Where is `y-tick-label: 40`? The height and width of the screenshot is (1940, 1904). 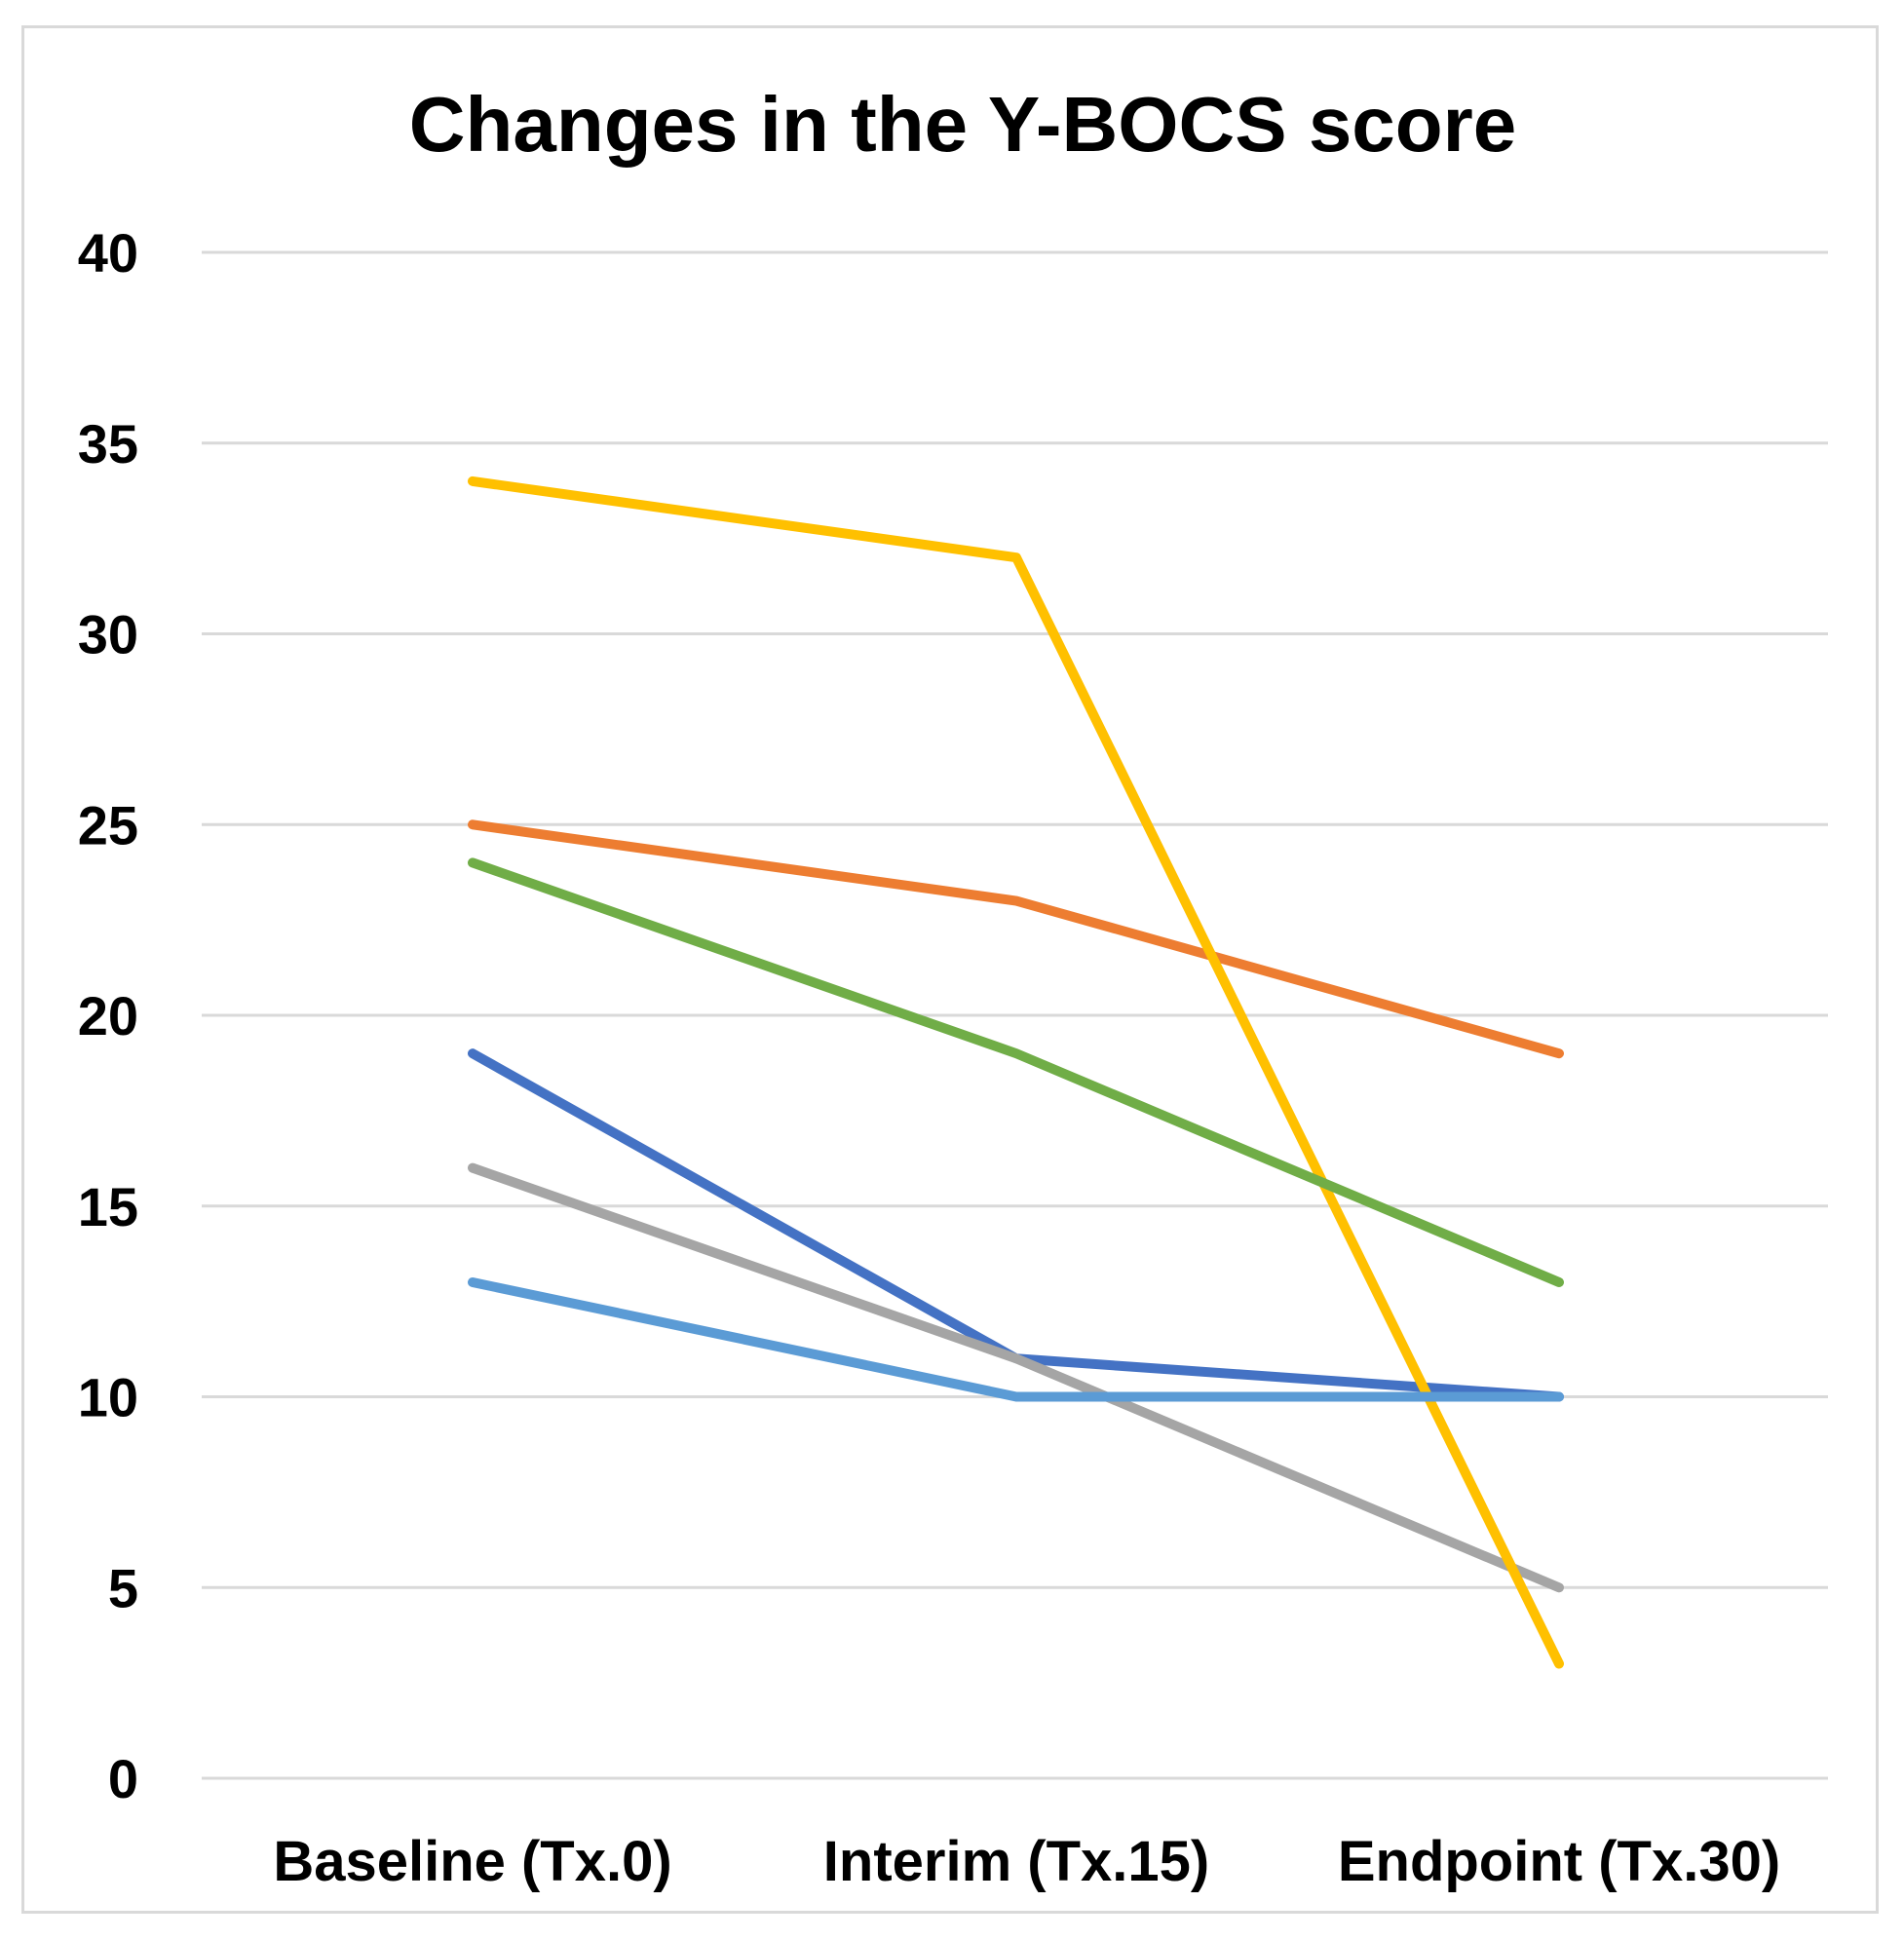 y-tick-label: 40 is located at coordinates (108, 253).